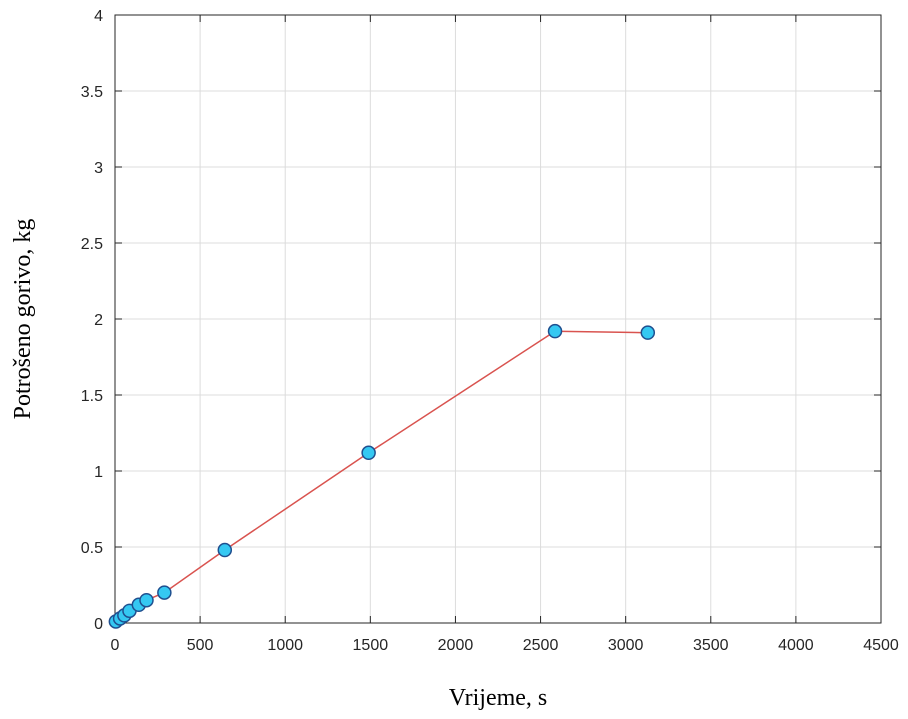 The height and width of the screenshot is (719, 908). I want to click on x-tick-label: 2000, so click(456, 645).